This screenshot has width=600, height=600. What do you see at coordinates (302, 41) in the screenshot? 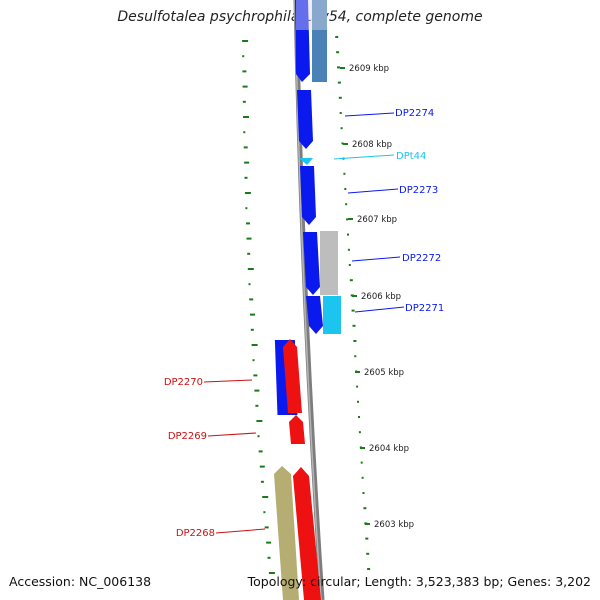
I see `gene-feature-top-blue` at bounding box center [302, 41].